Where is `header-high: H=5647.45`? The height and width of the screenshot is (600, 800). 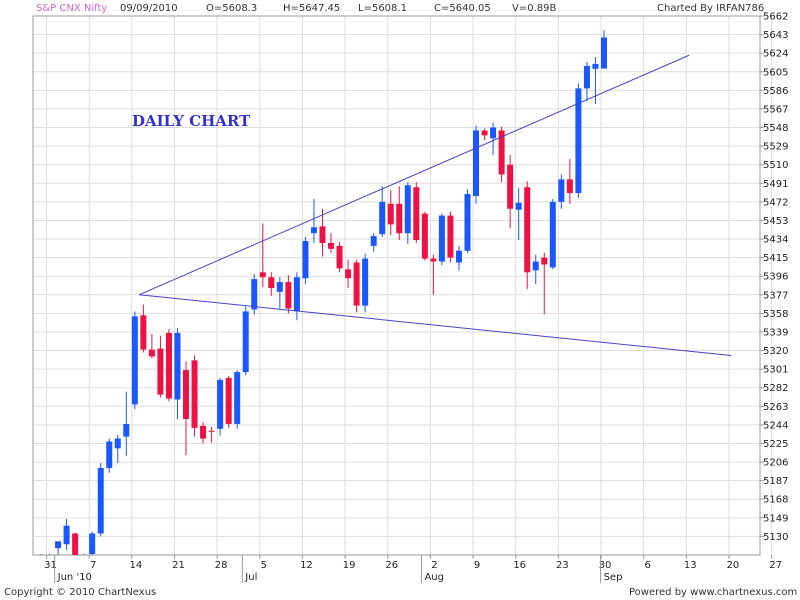
header-high: H=5647.45 is located at coordinates (312, 8).